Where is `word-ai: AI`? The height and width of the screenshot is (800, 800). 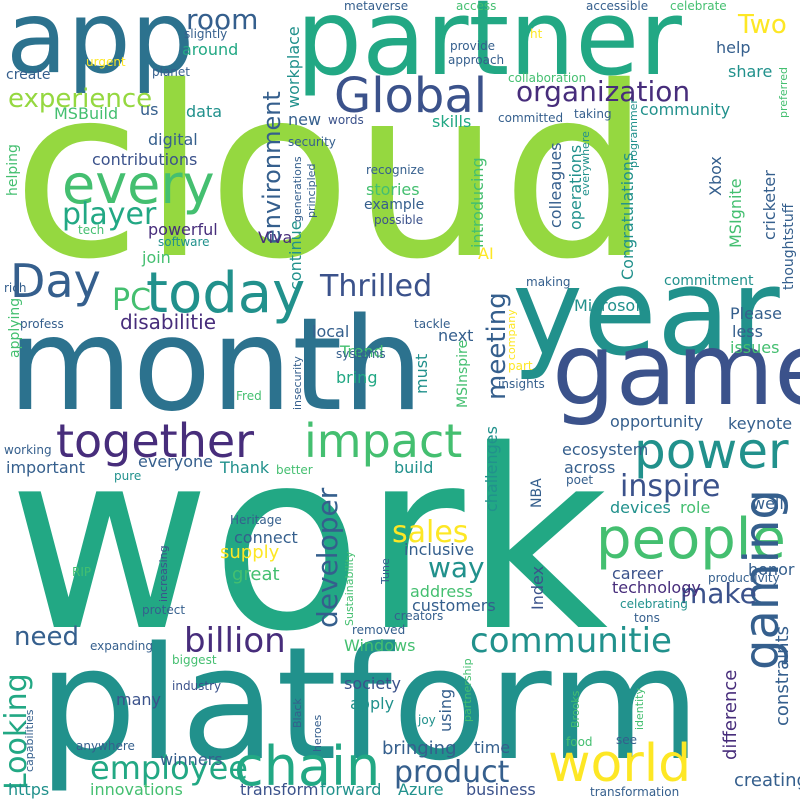 word-ai: AI is located at coordinates (486, 253).